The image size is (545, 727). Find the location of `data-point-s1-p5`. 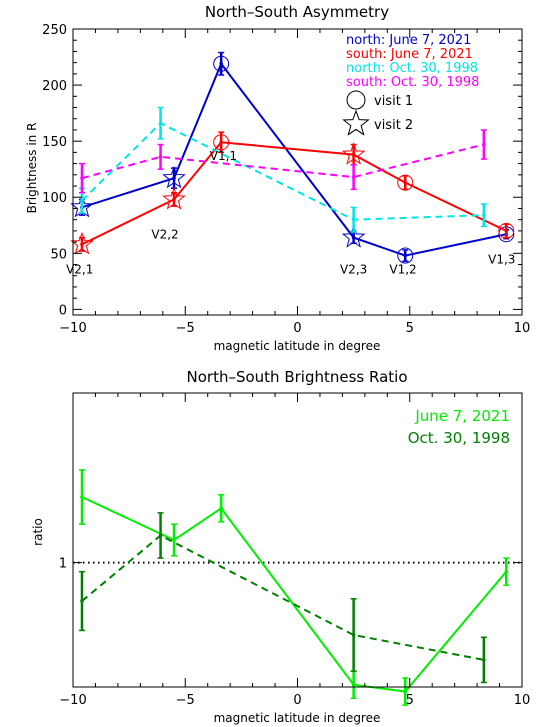

data-point-s1-p5 is located at coordinates (506, 231).